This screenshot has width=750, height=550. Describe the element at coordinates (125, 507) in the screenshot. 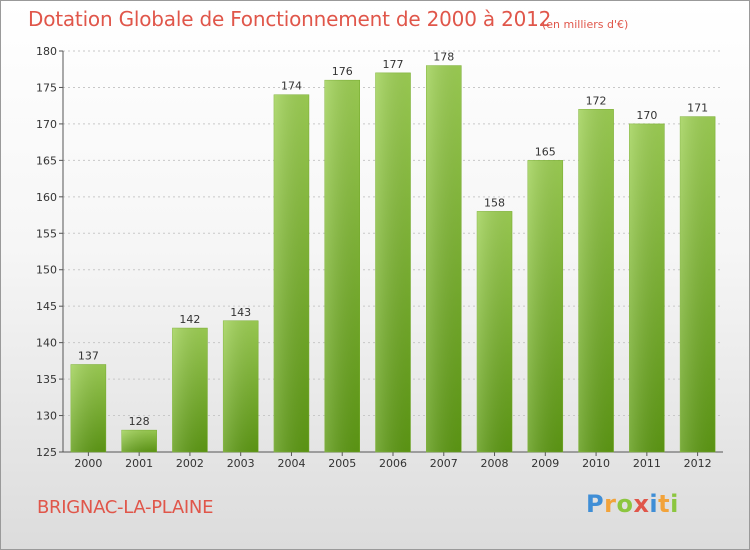

I see `commune-name: BRIGNAC-LA-PLAINE` at that location.